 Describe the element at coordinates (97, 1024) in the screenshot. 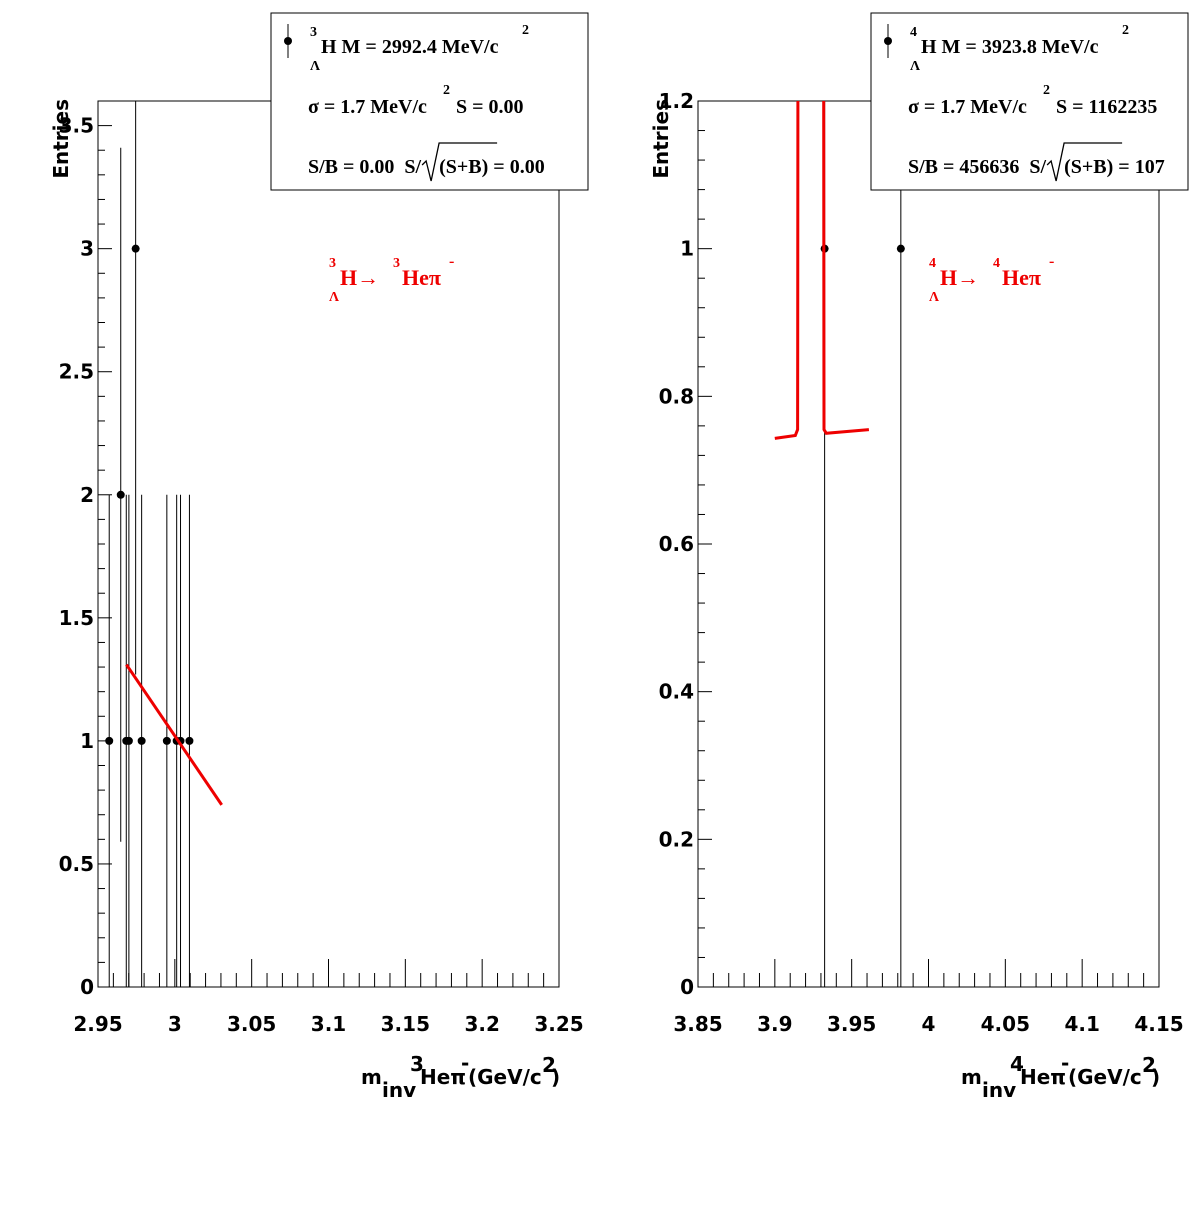

I see `x-tick-label: 2.95` at that location.